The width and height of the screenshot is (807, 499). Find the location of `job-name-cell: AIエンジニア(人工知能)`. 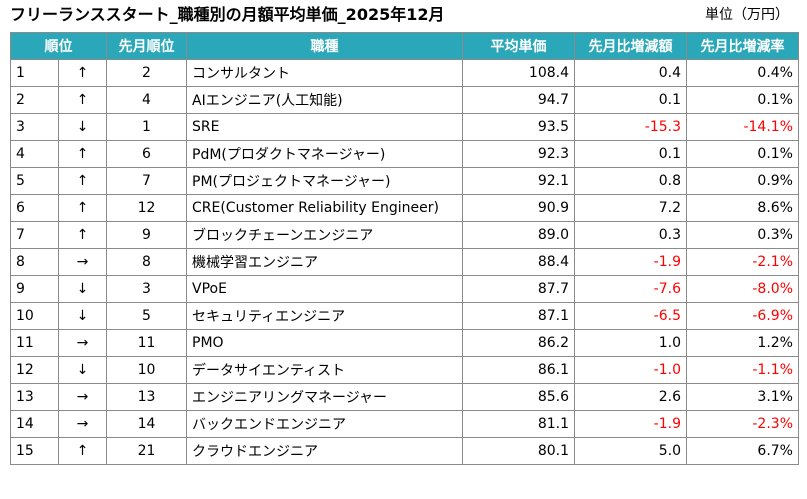

job-name-cell: AIエンジニア(人工知能) is located at coordinates (324, 100).